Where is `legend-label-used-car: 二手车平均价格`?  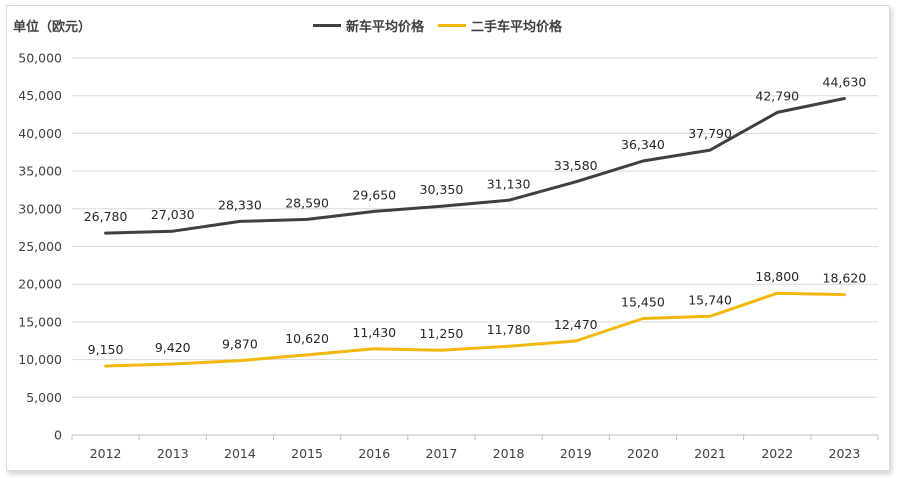 legend-label-used-car: 二手车平均价格 is located at coordinates (517, 27).